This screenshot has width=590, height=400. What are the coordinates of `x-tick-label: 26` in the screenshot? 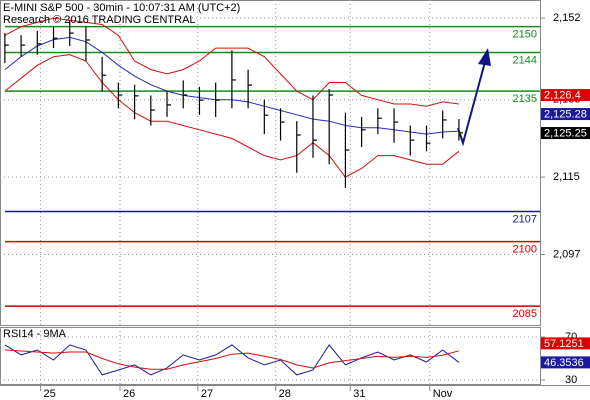 It's located at (129, 394).